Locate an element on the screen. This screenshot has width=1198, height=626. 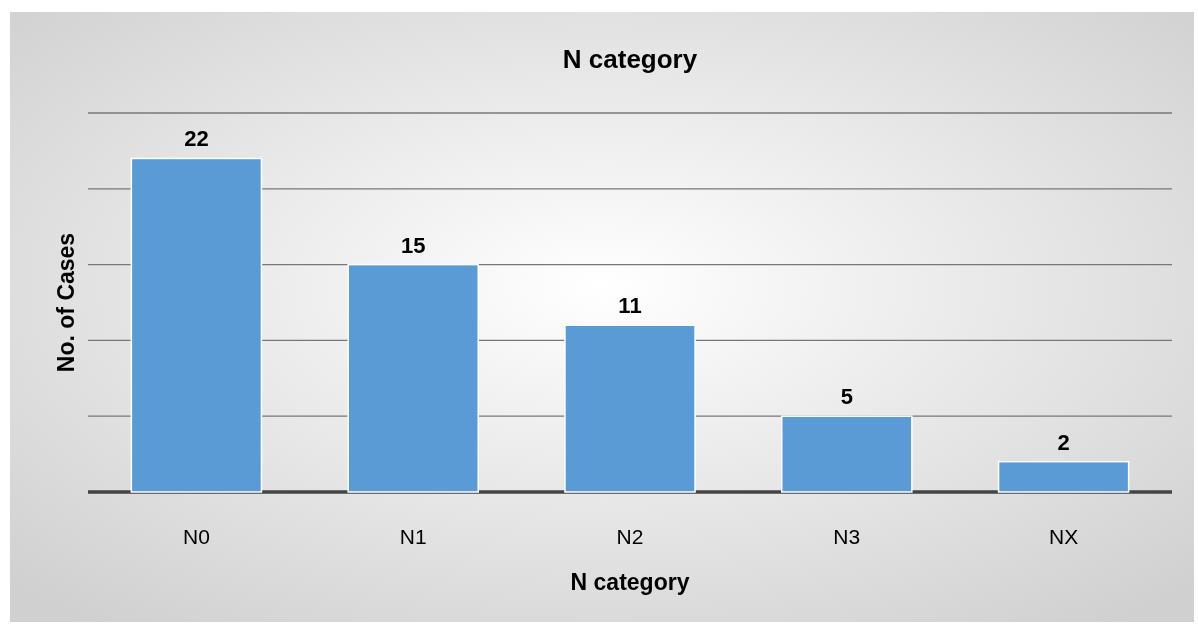
chart-title: N category is located at coordinates (630, 59).